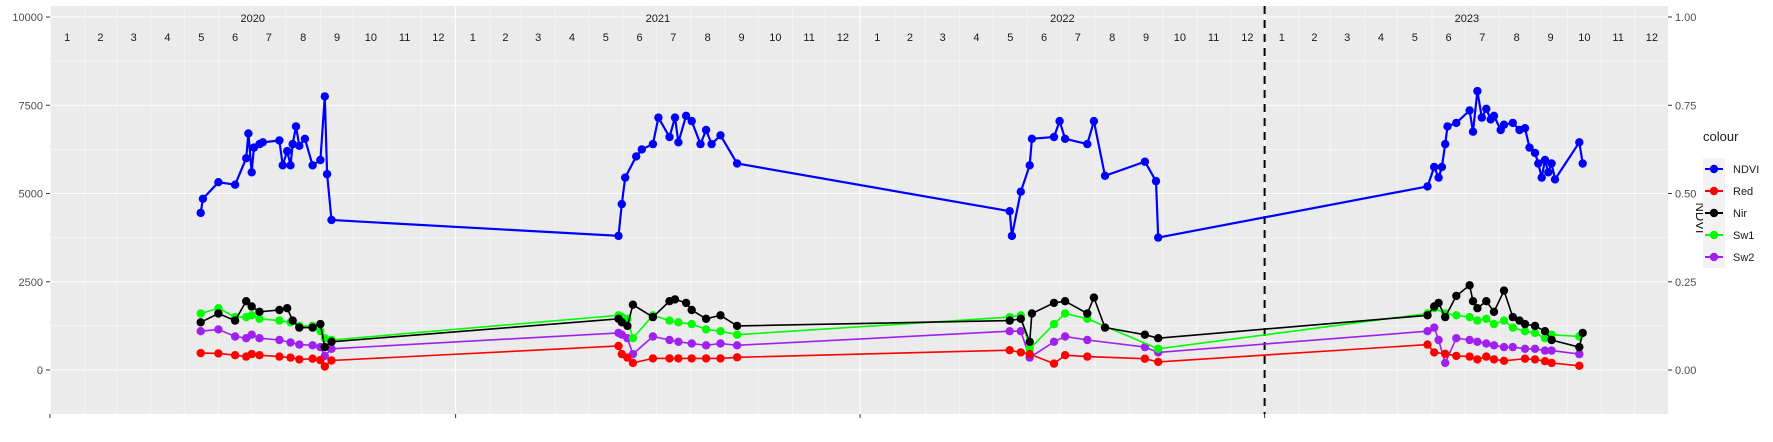  What do you see at coordinates (673, 38) in the screenshot?
I see `month-label: 7` at bounding box center [673, 38].